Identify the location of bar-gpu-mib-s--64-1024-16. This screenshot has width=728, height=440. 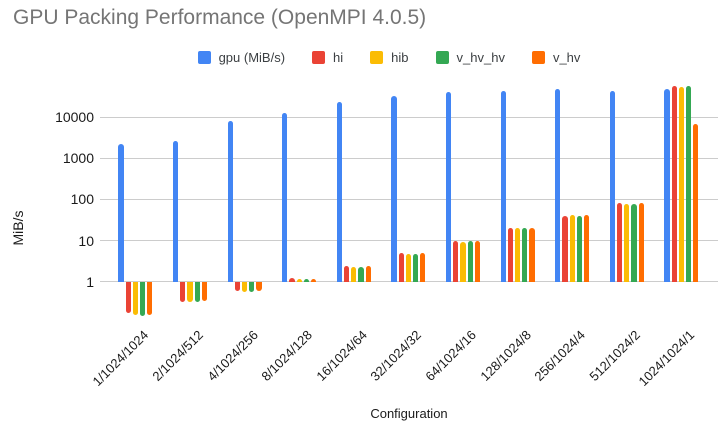
(449, 186).